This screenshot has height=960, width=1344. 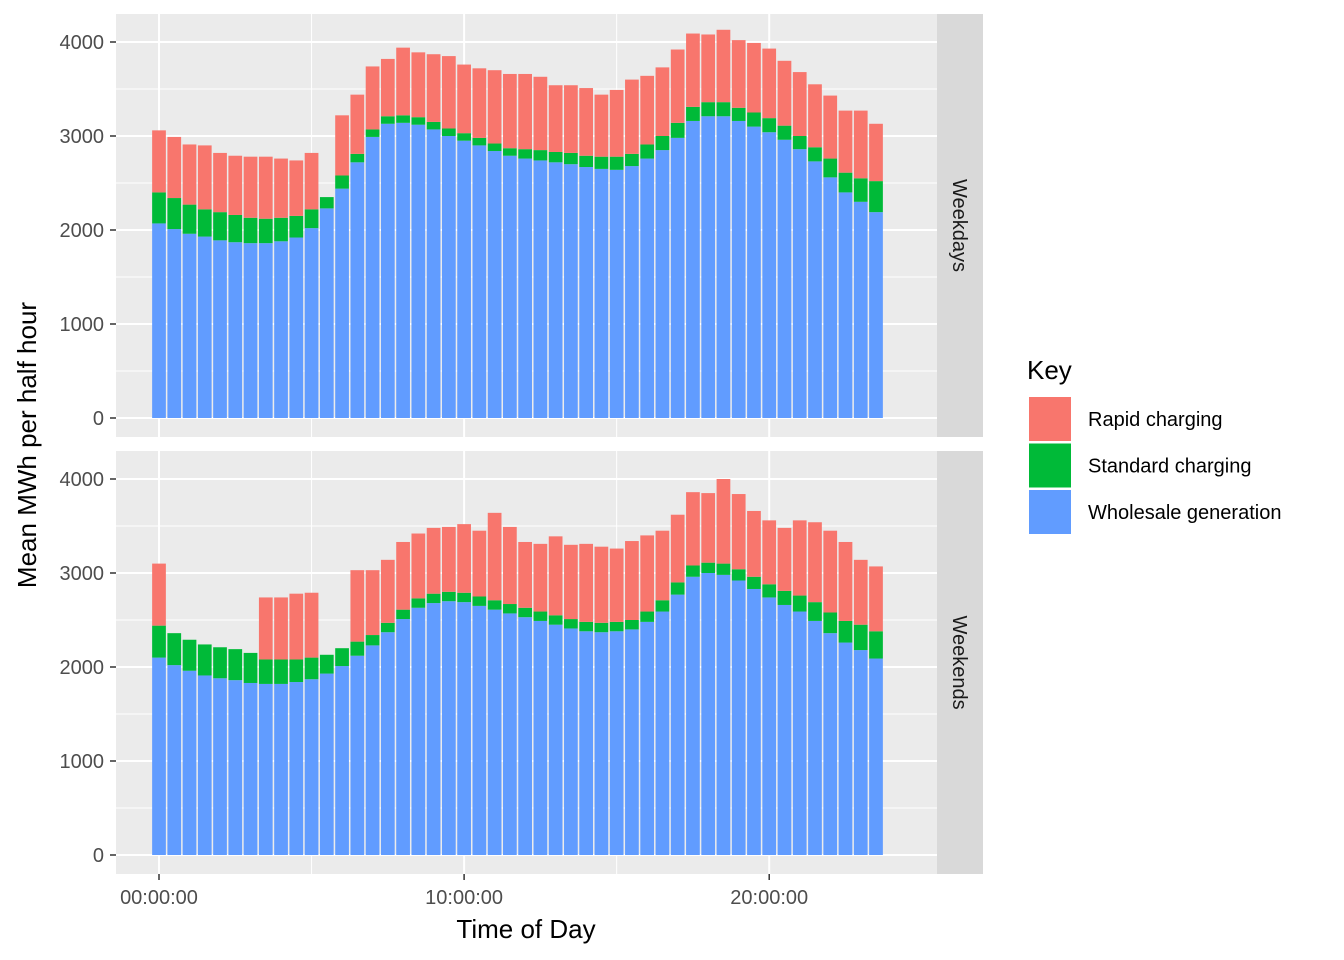 I want to click on series-rapid-charging, so click(x=517, y=124).